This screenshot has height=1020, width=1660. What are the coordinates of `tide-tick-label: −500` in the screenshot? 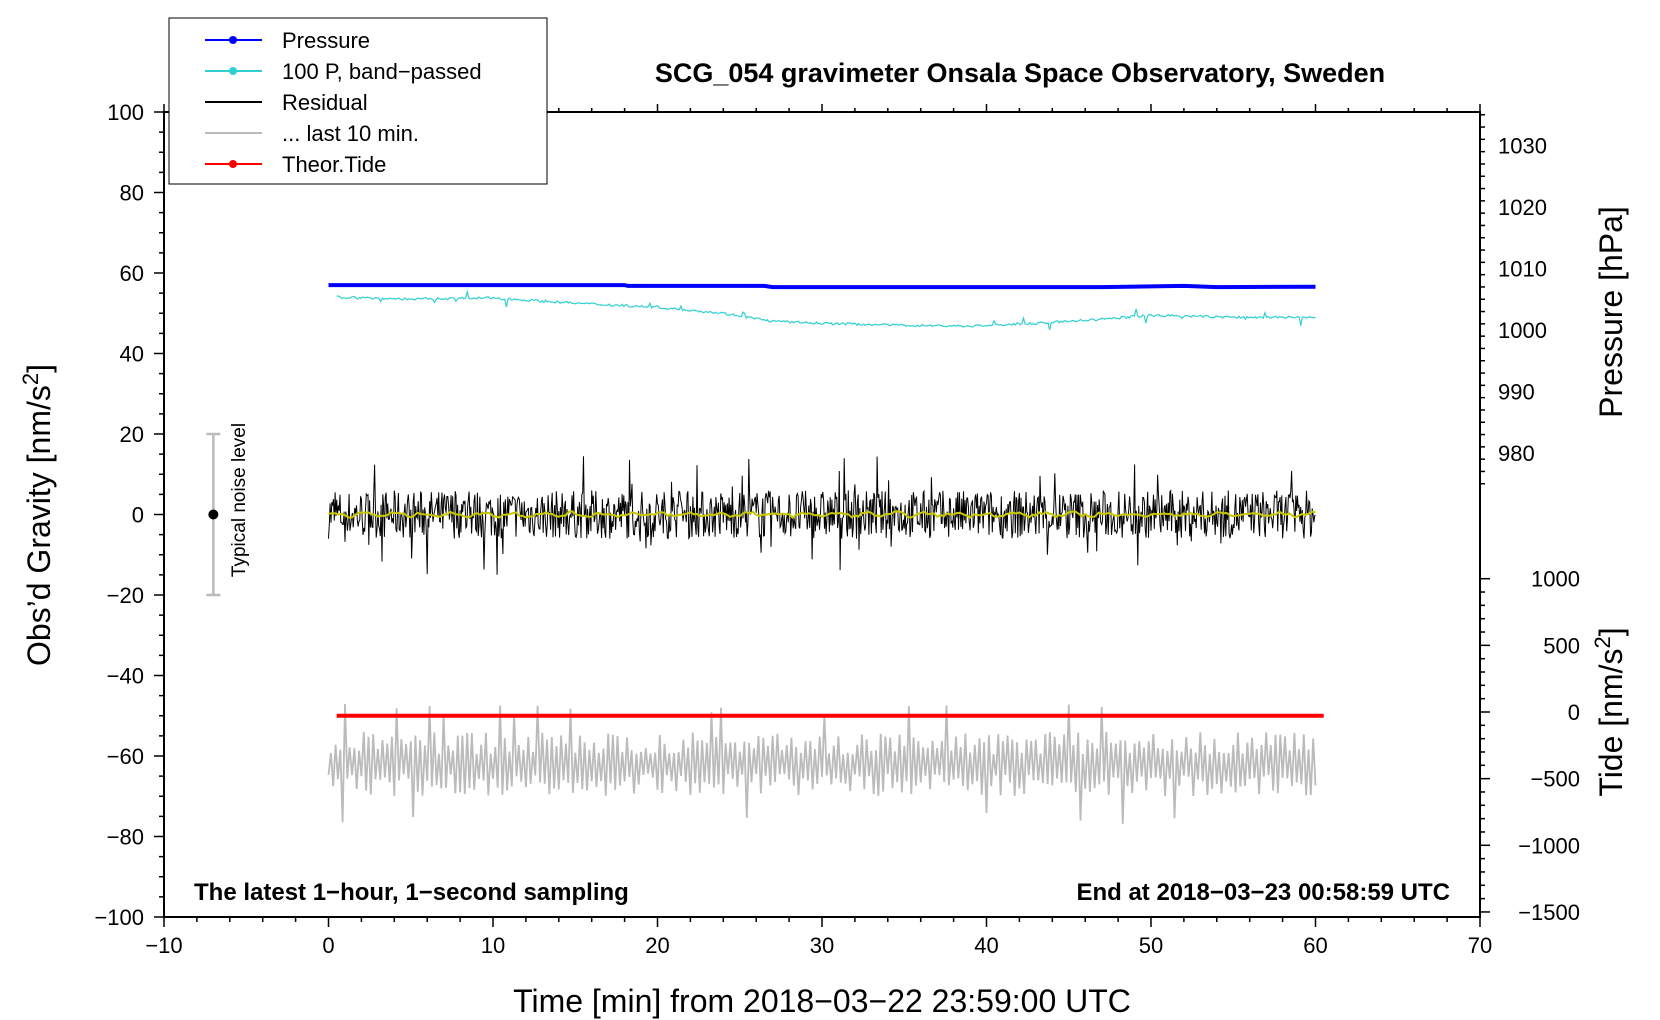 It's located at (1555, 779).